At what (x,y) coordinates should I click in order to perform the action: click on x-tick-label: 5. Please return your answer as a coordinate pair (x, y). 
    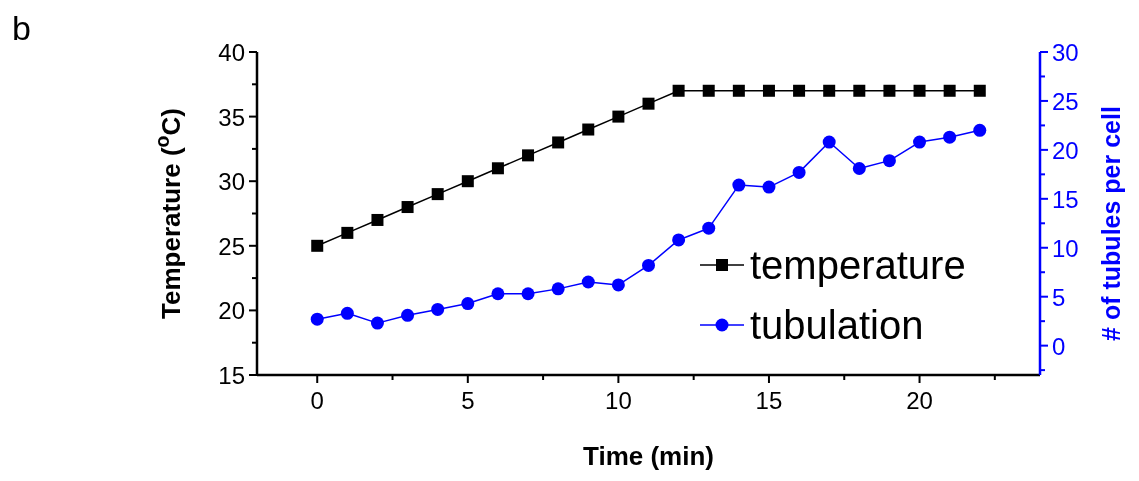
    Looking at the image, I should click on (468, 400).